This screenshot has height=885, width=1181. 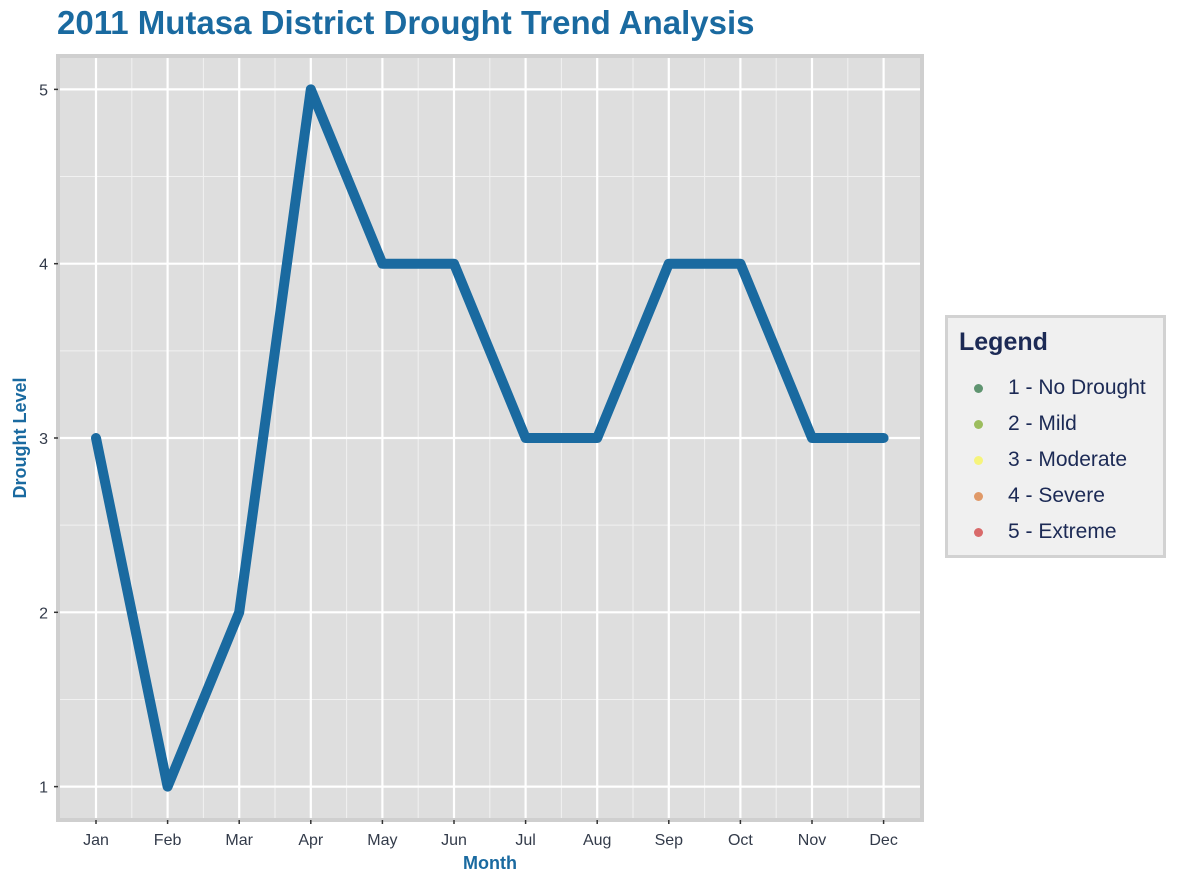 What do you see at coordinates (669, 840) in the screenshot?
I see `x-tick-label: Sep` at bounding box center [669, 840].